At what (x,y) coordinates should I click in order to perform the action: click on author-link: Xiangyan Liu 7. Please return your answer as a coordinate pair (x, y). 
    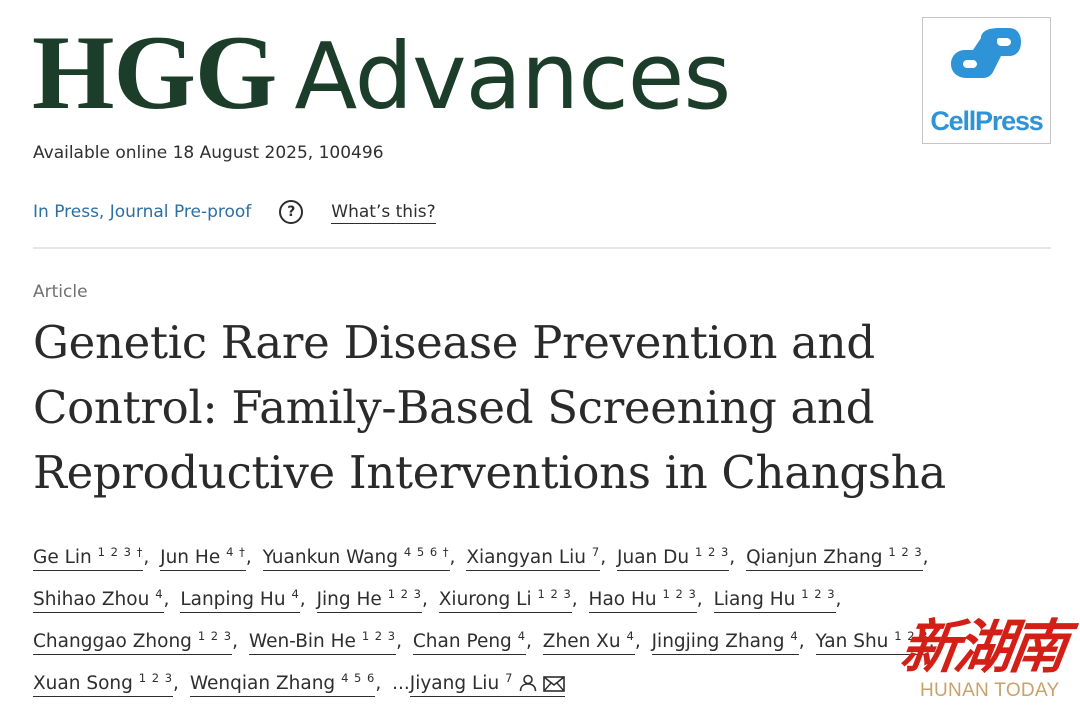
    Looking at the image, I should click on (533, 558).